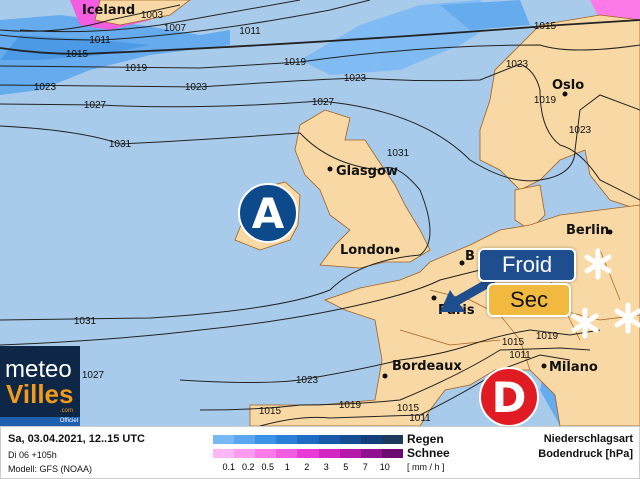 This screenshot has height=479, width=640. Describe the element at coordinates (248, 467) in the screenshot. I see `scale-tick: 0.2` at that location.